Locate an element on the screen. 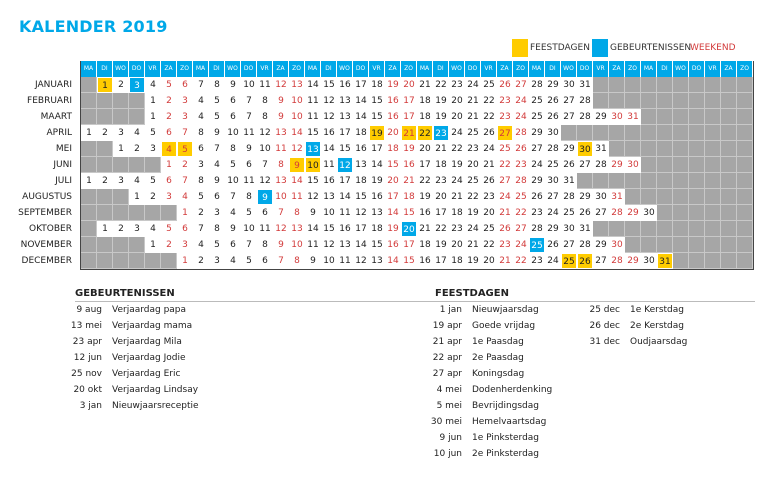 Image resolution: width=768 pixels, height=477 pixels. day-cell: 12 is located at coordinates (265, 133).